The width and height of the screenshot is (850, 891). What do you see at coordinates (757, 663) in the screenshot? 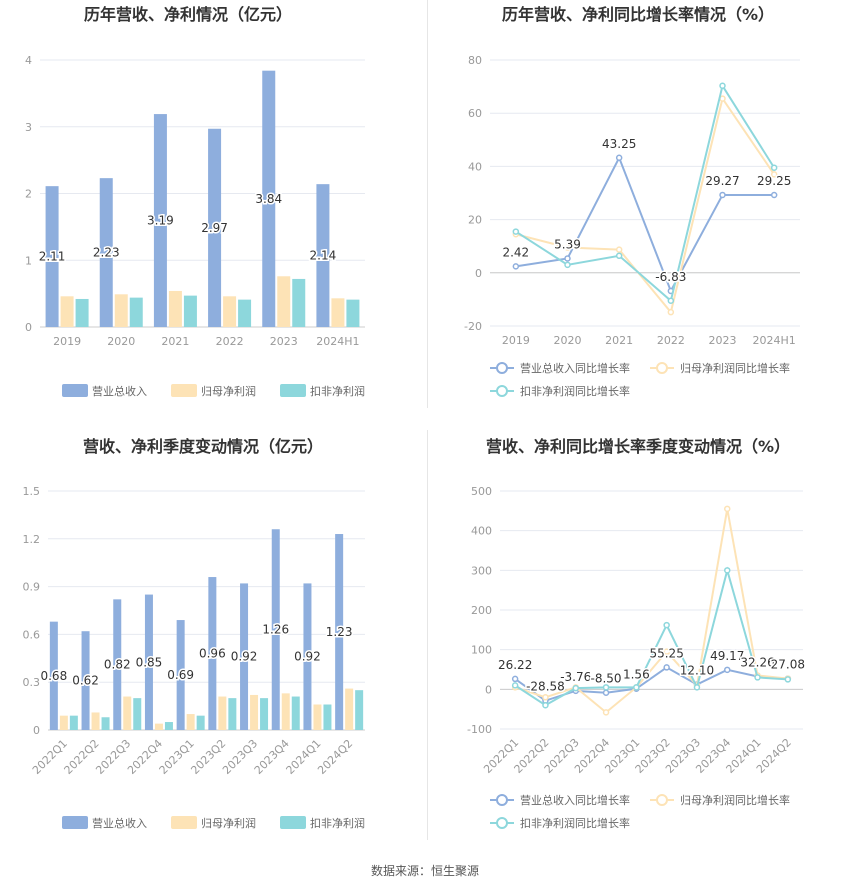
I see `data-label: 32.26` at bounding box center [757, 663].